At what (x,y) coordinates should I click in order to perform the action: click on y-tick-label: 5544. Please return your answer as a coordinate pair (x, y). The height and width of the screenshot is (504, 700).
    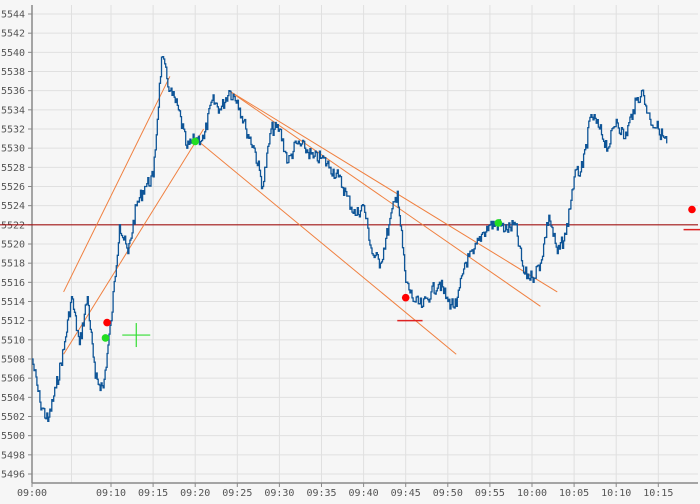
    Looking at the image, I should click on (13, 15).